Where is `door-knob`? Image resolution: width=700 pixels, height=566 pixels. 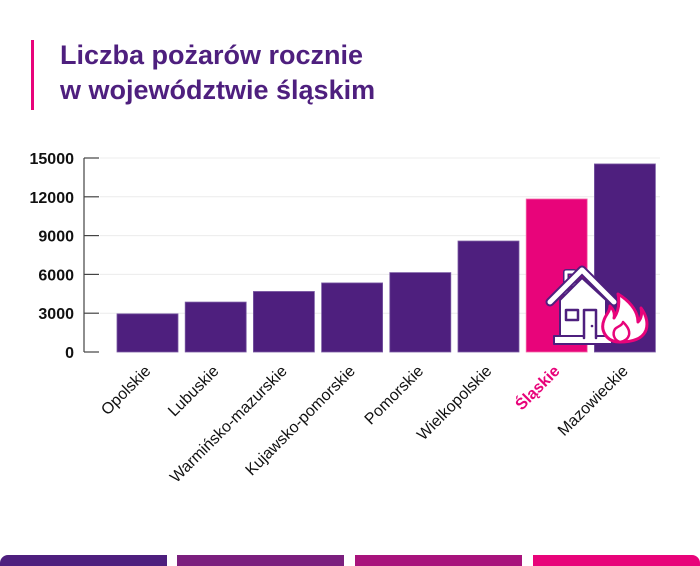
door-knob is located at coordinates (592, 326).